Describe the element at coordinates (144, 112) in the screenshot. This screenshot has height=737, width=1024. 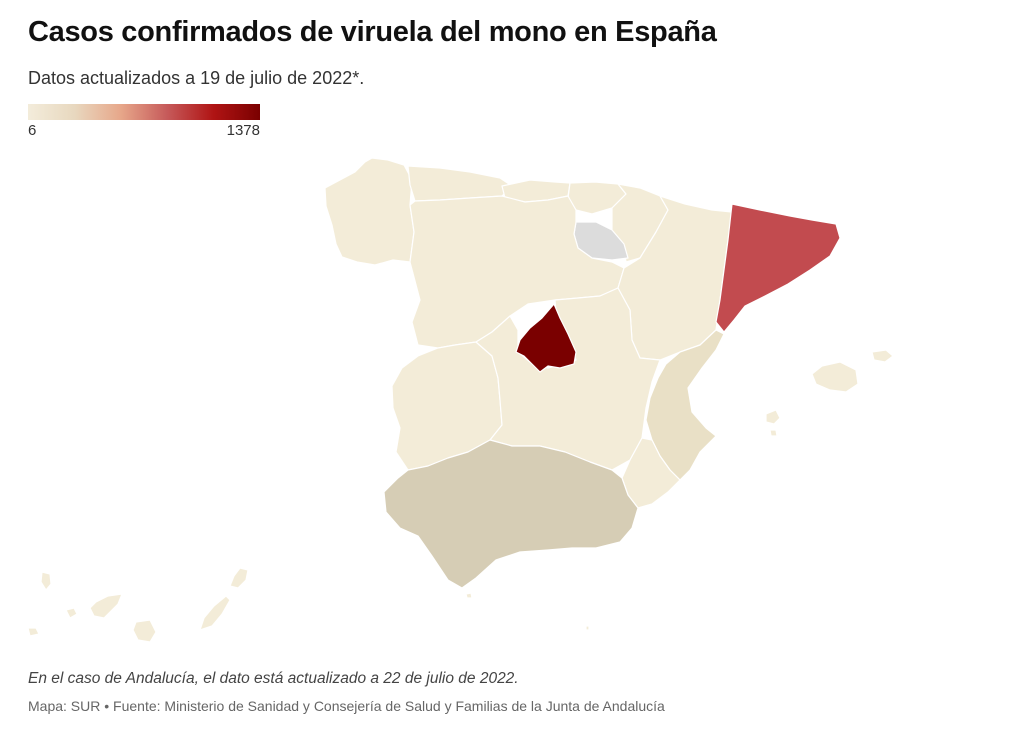
I see `legend-gradient-bar` at that location.